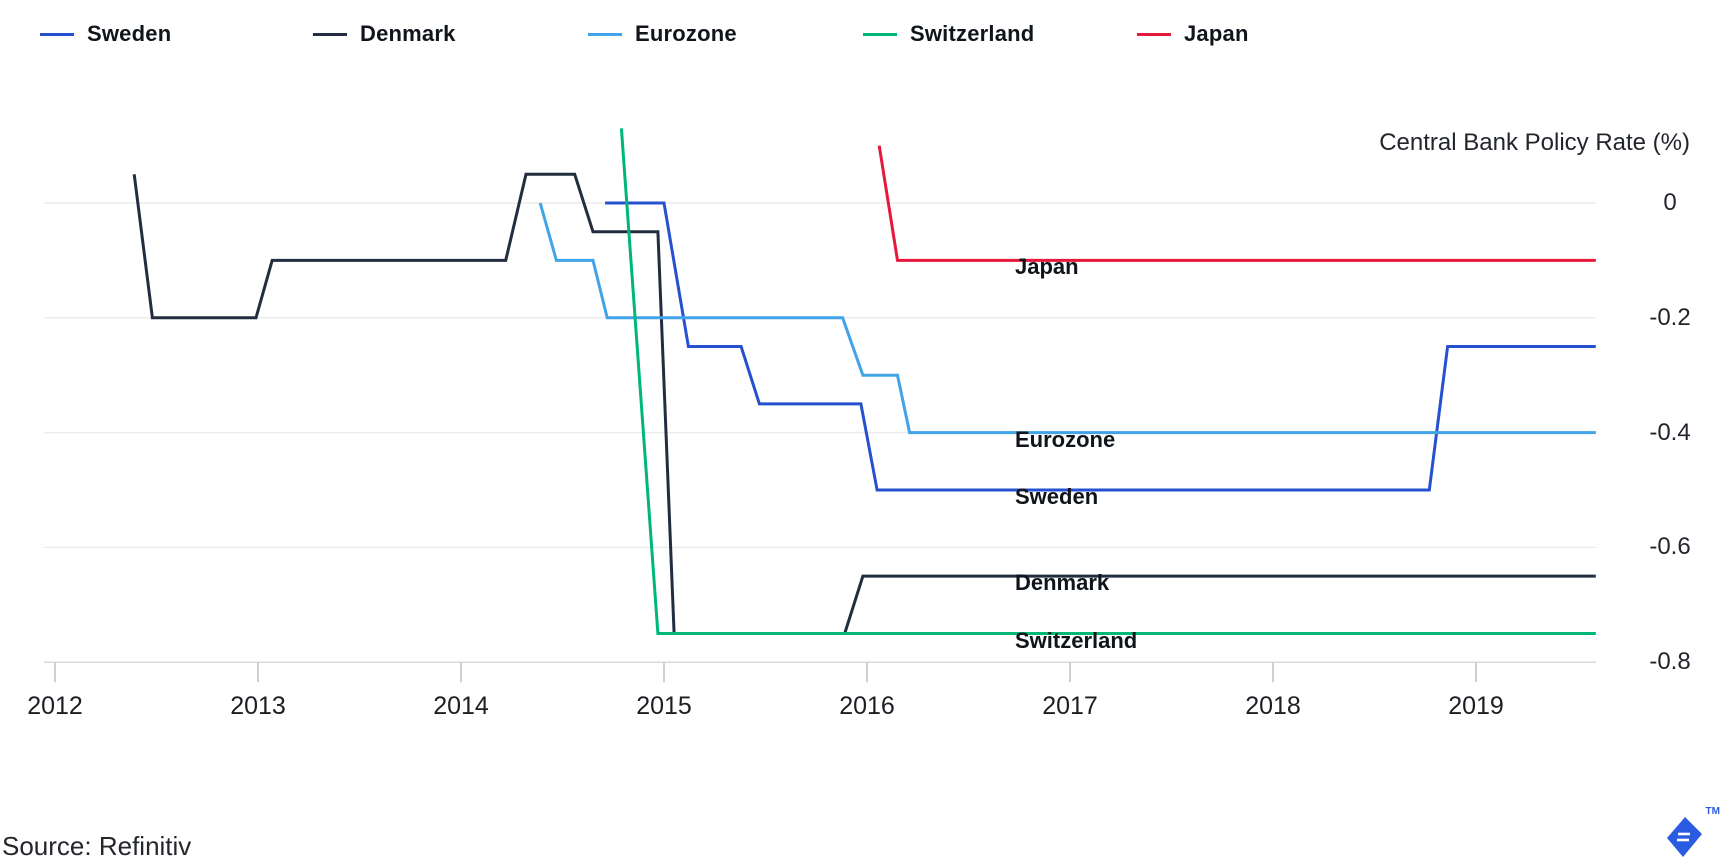 The image size is (1720, 860). I want to click on legend-swatch-eurozone, so click(605, 34).